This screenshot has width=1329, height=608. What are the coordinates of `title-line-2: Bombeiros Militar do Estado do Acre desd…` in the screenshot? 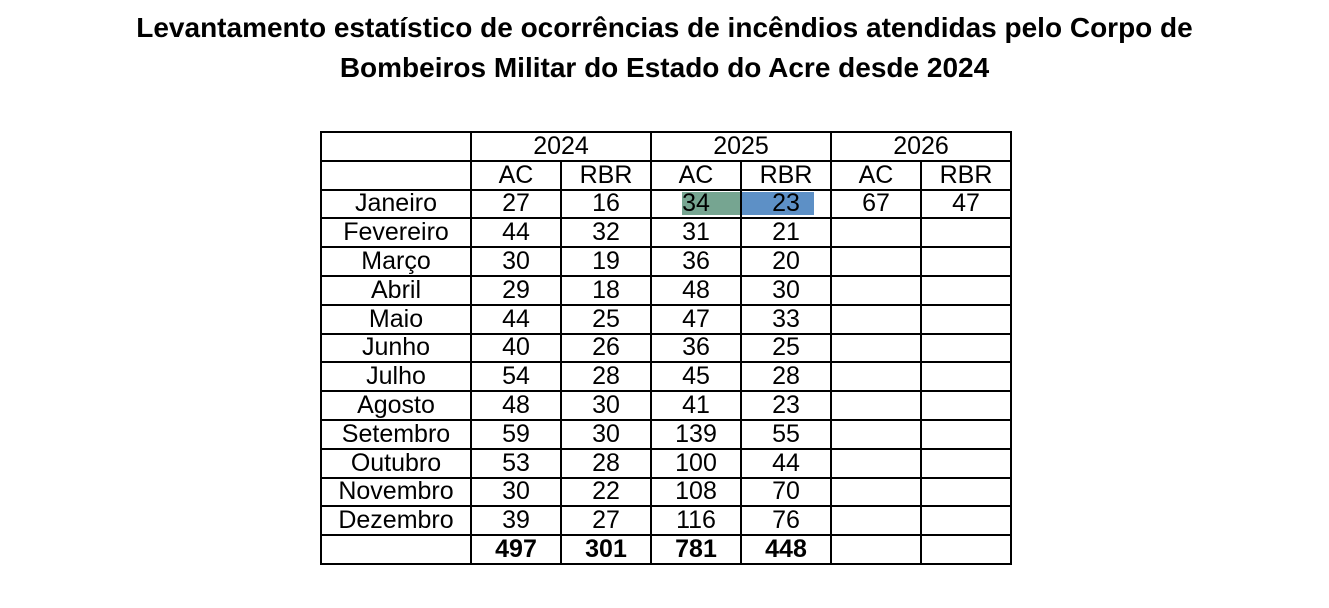 It's located at (664, 67).